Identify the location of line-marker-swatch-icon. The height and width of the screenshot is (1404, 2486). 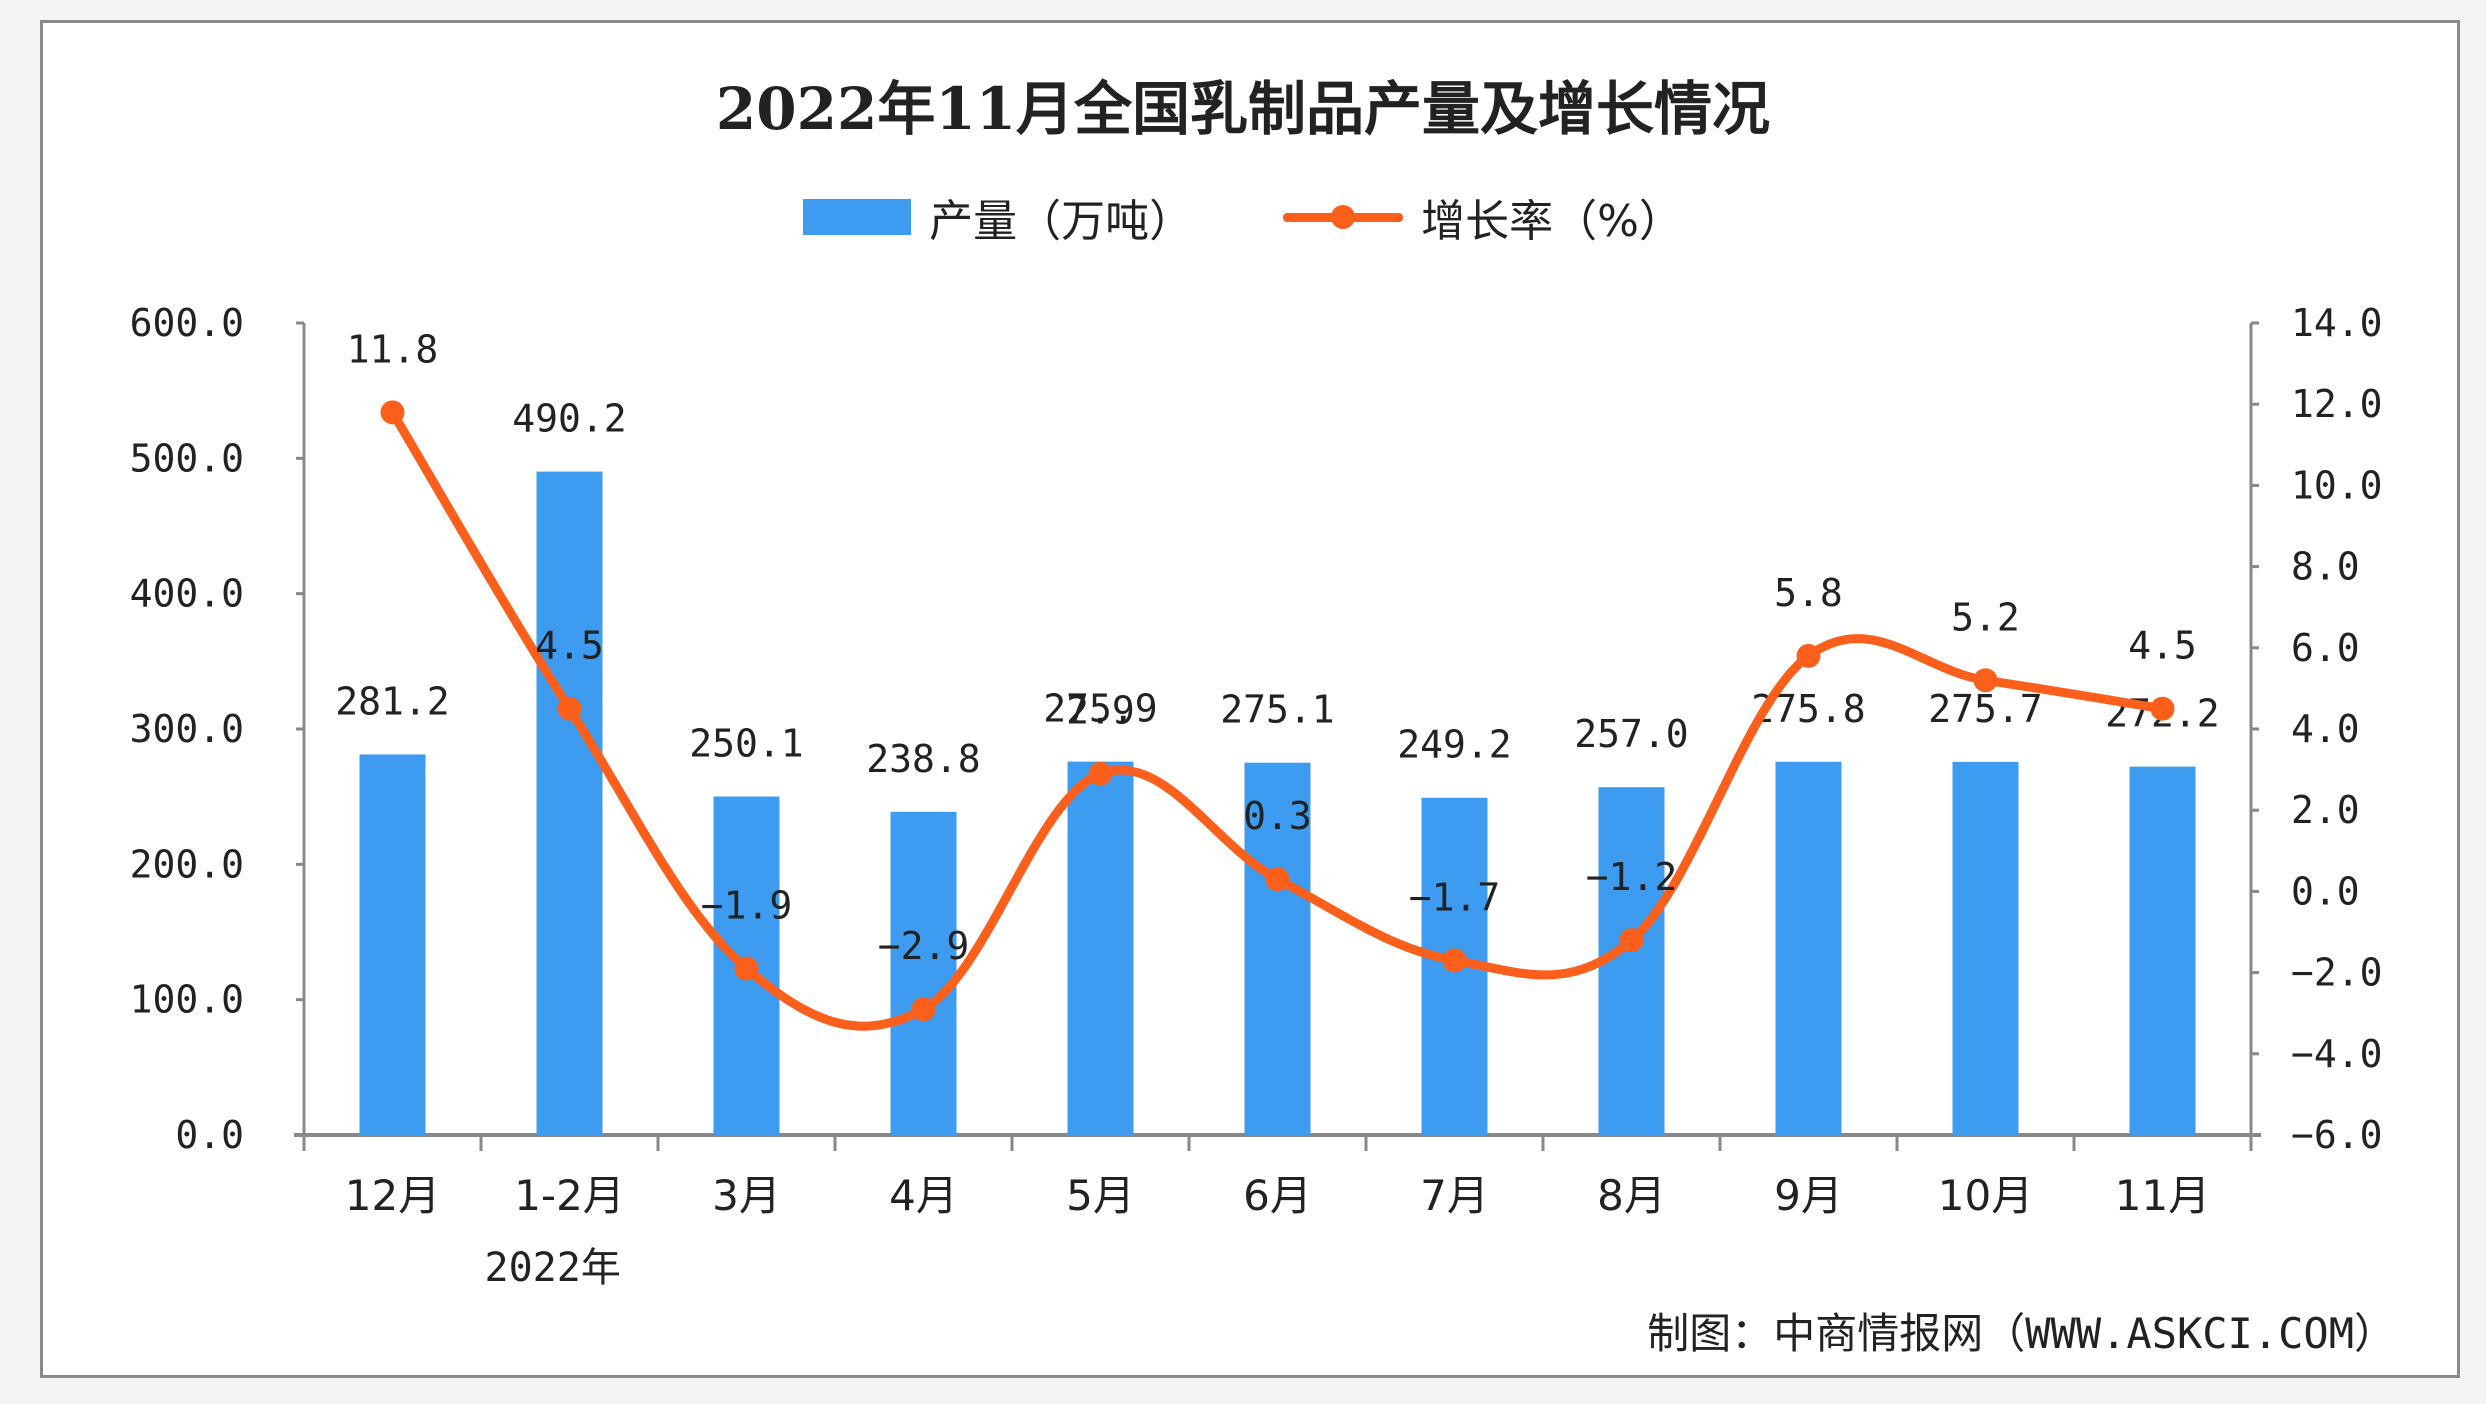
(1343, 217).